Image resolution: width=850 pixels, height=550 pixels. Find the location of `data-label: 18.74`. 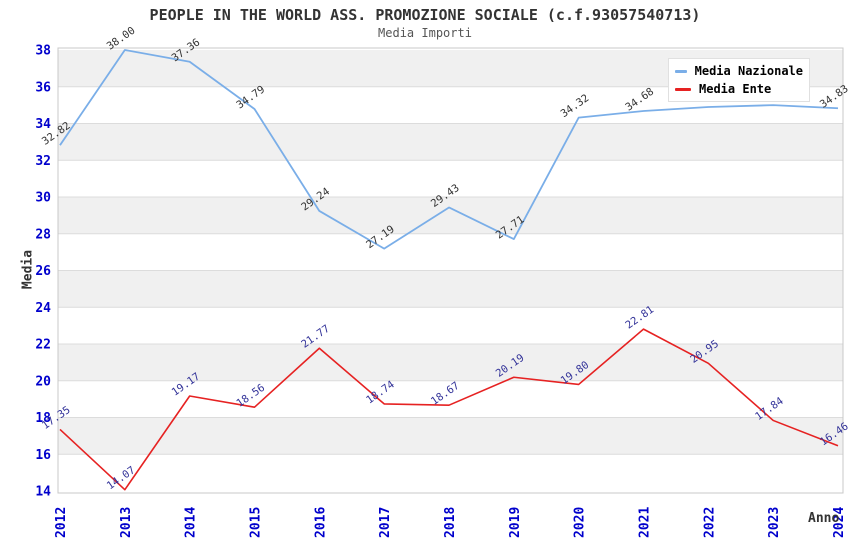

data-label: 18.74 is located at coordinates (380, 392).